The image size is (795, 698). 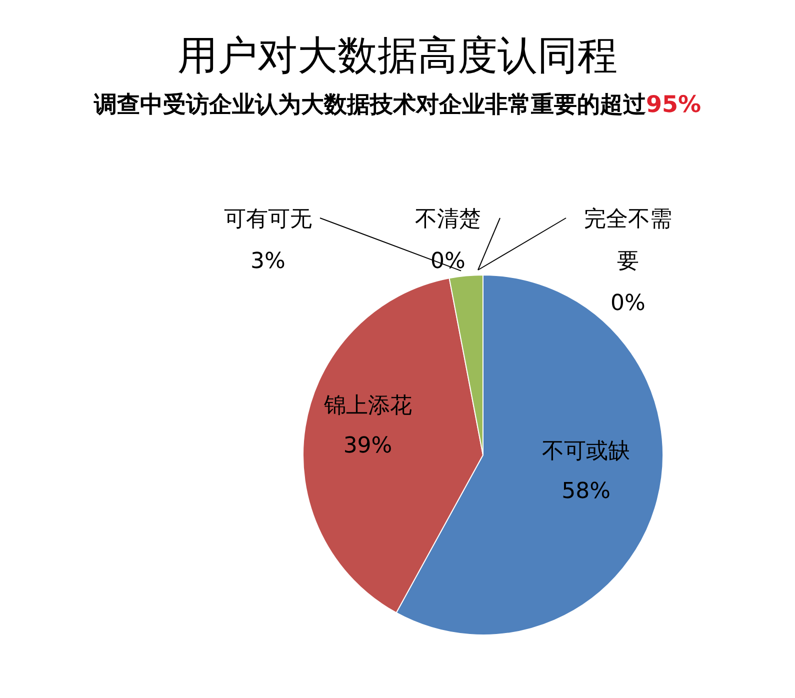 What do you see at coordinates (628, 303) in the screenshot?
I see `text: 0%` at bounding box center [628, 303].